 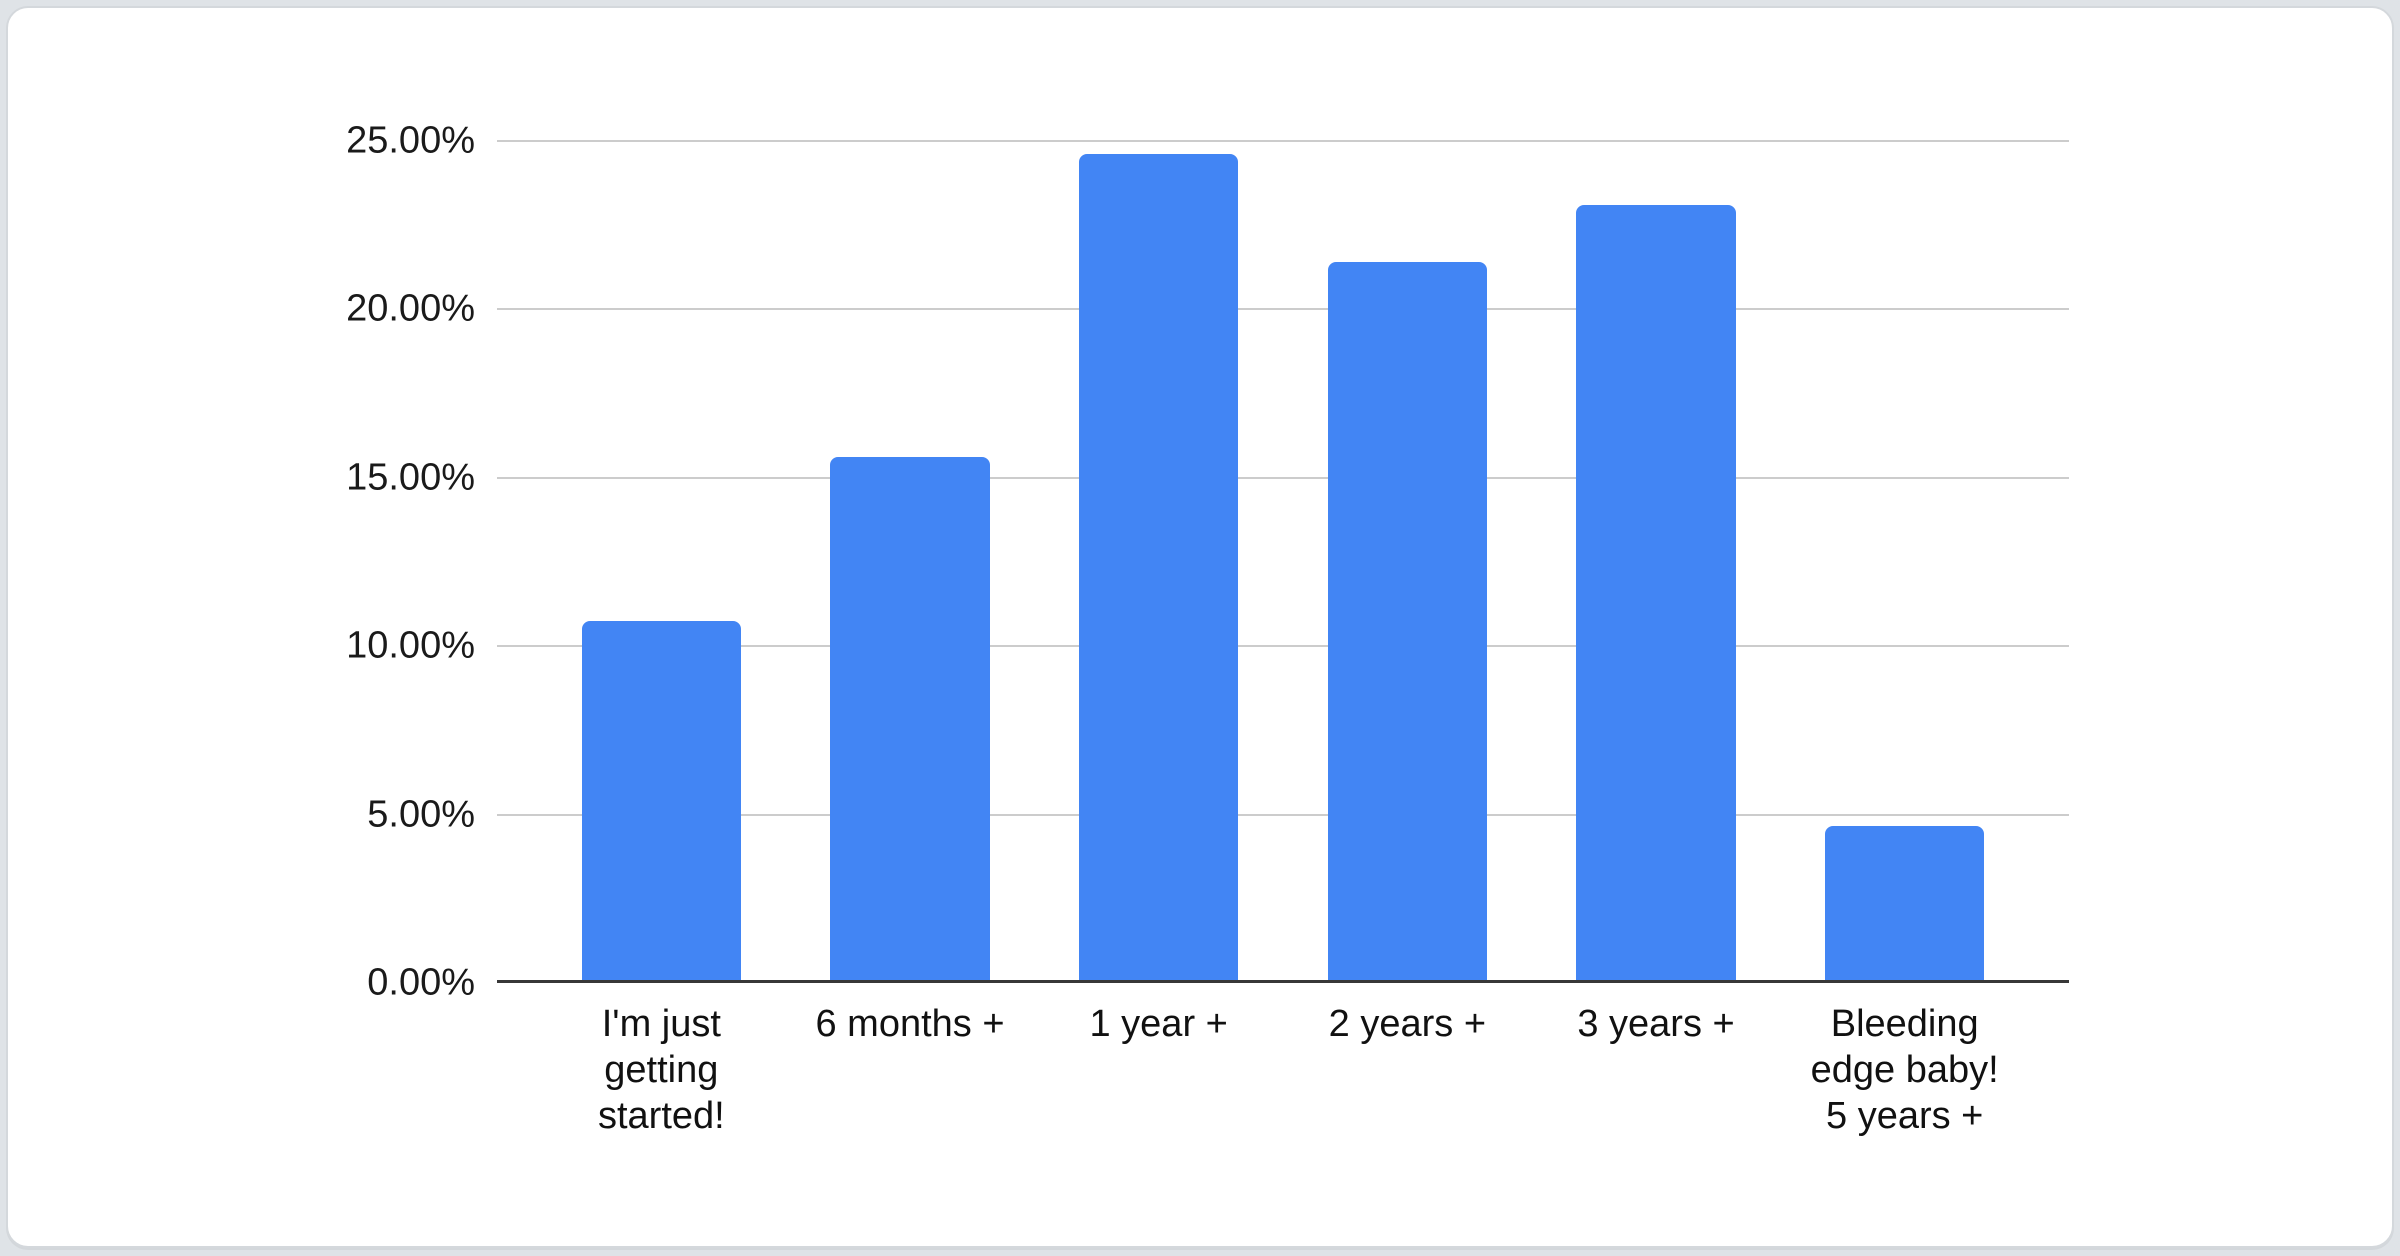 What do you see at coordinates (1158, 1024) in the screenshot?
I see `x-axis-category-label: 1 year +` at bounding box center [1158, 1024].